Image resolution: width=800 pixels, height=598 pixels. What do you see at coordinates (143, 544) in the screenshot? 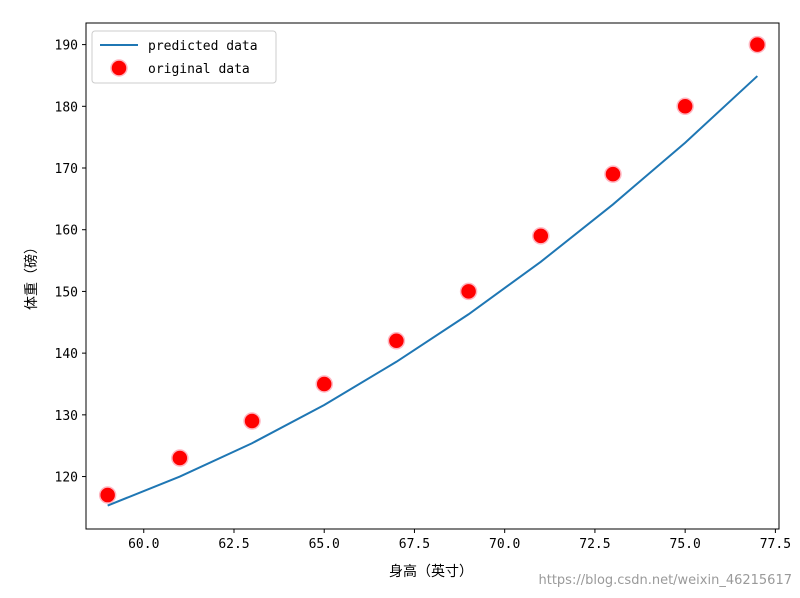
I see `x-tick-label: 60.0` at bounding box center [143, 544].